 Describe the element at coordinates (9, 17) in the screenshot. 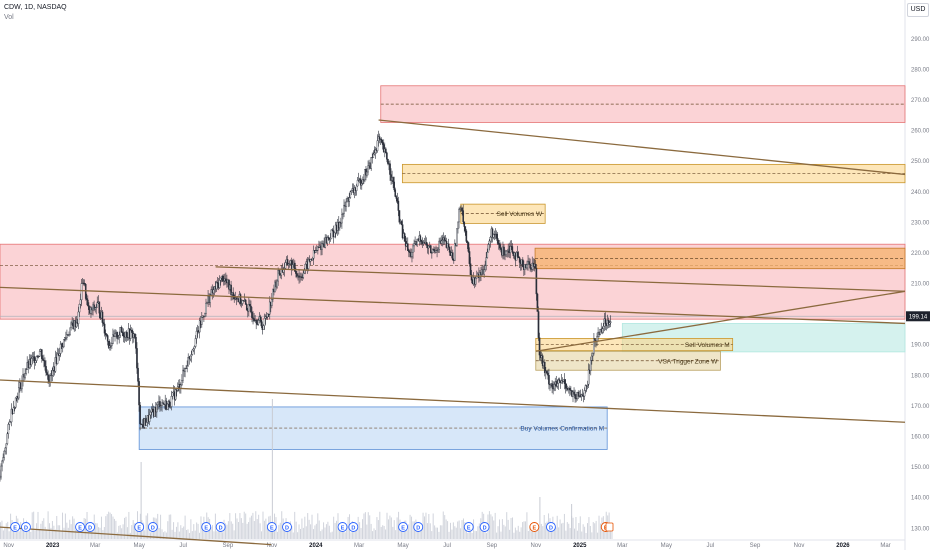

I see `volume-label: Vol` at that location.